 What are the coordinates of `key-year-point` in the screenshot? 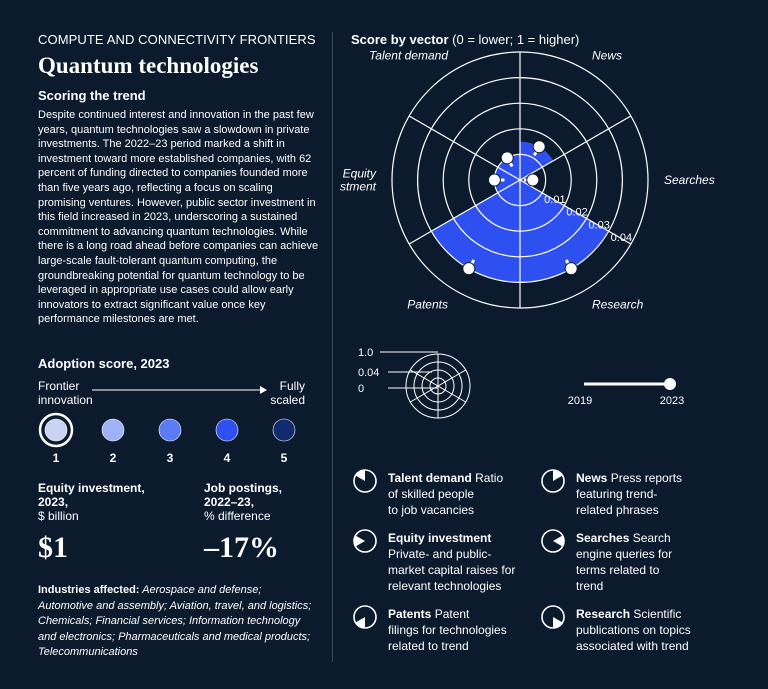 It's located at (670, 384).